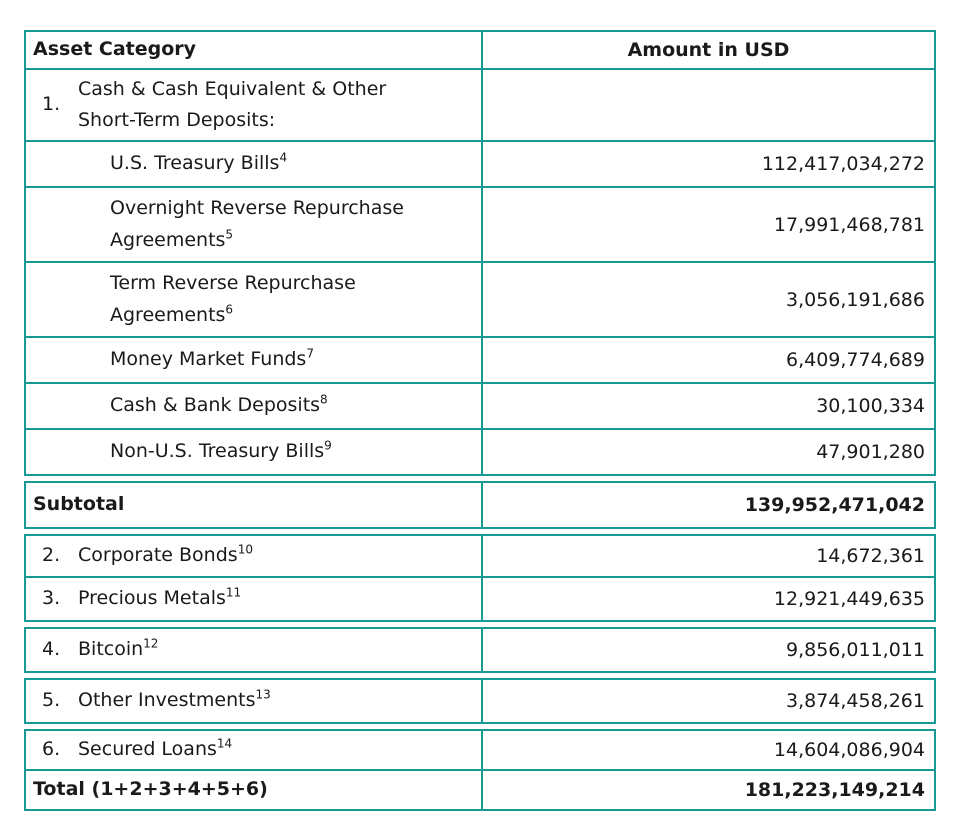 This screenshot has width=960, height=831. I want to click on row-label: 4. Bitcoin12, so click(254, 650).